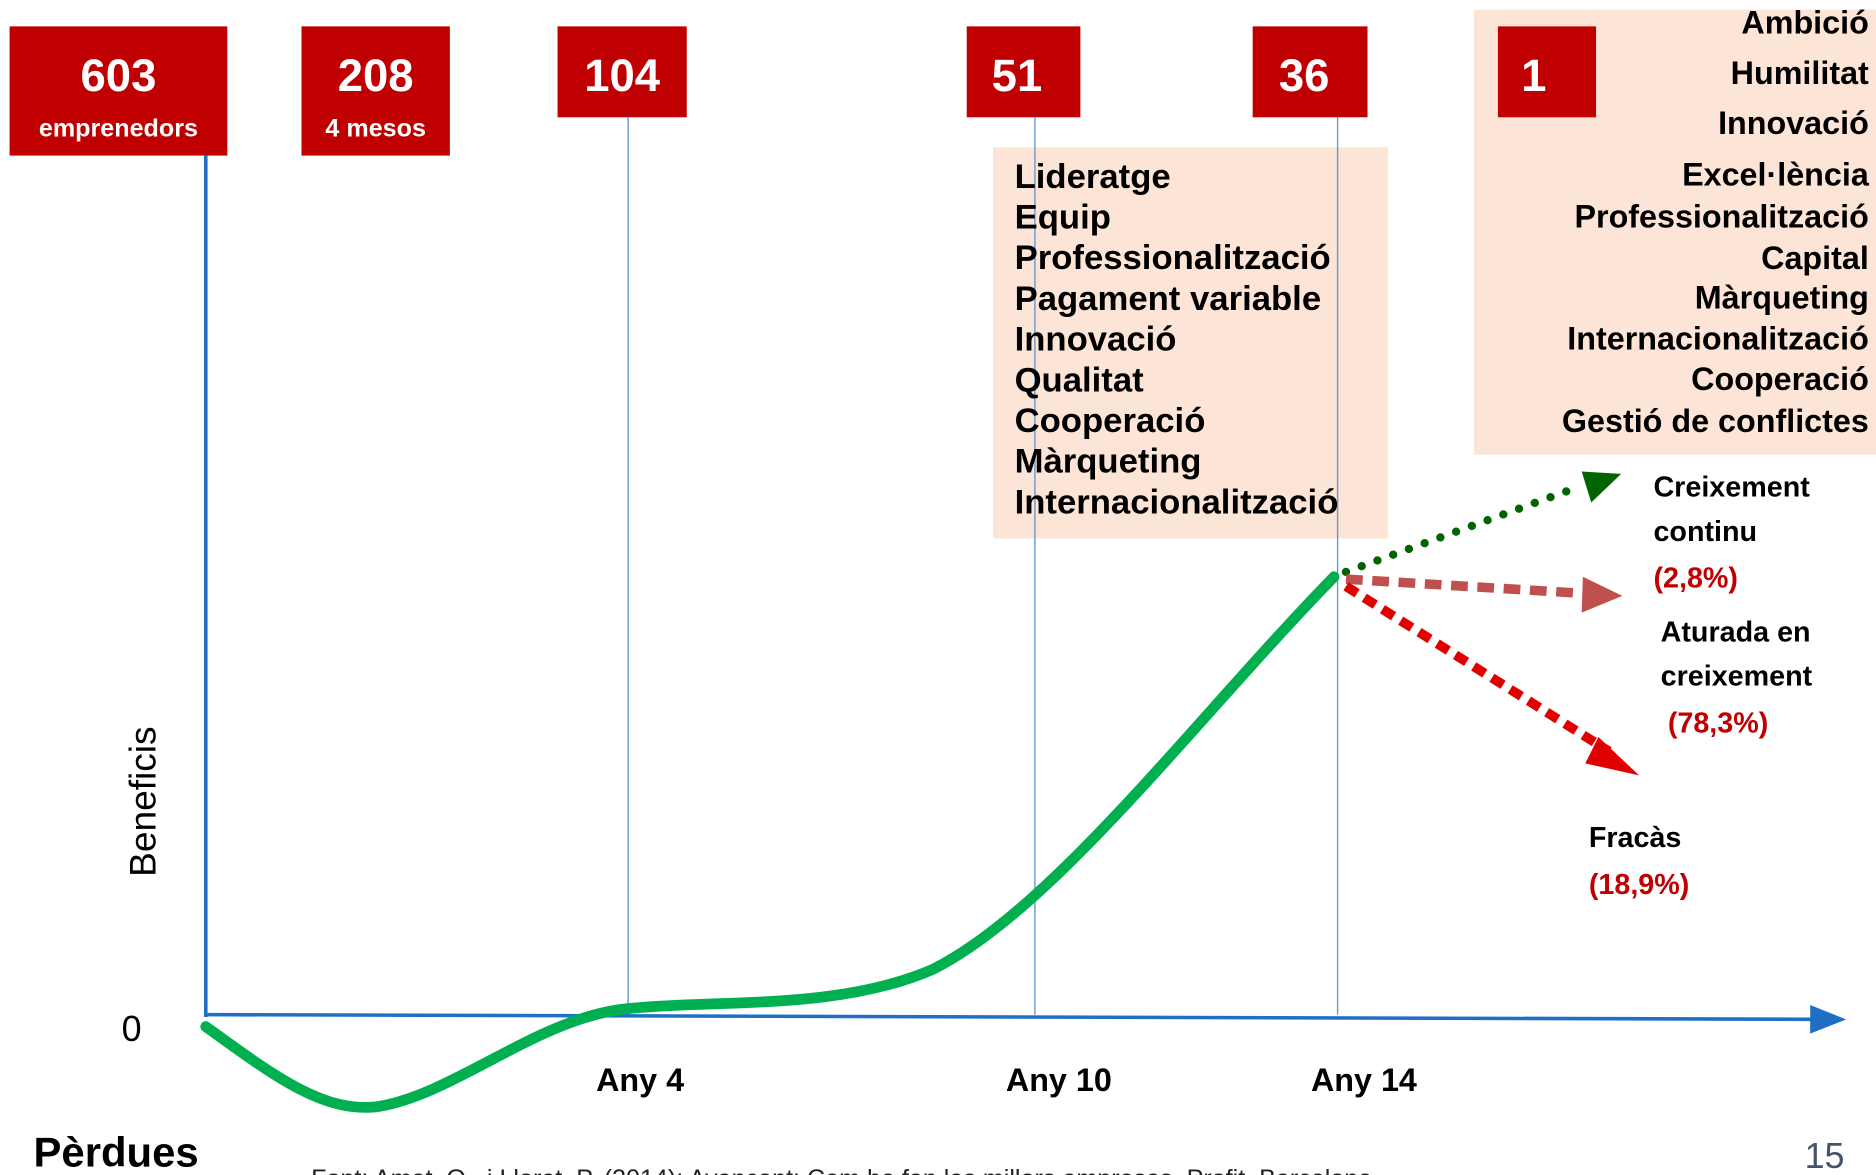  Describe the element at coordinates (1026, 1019) in the screenshot. I see `x-axis` at that location.